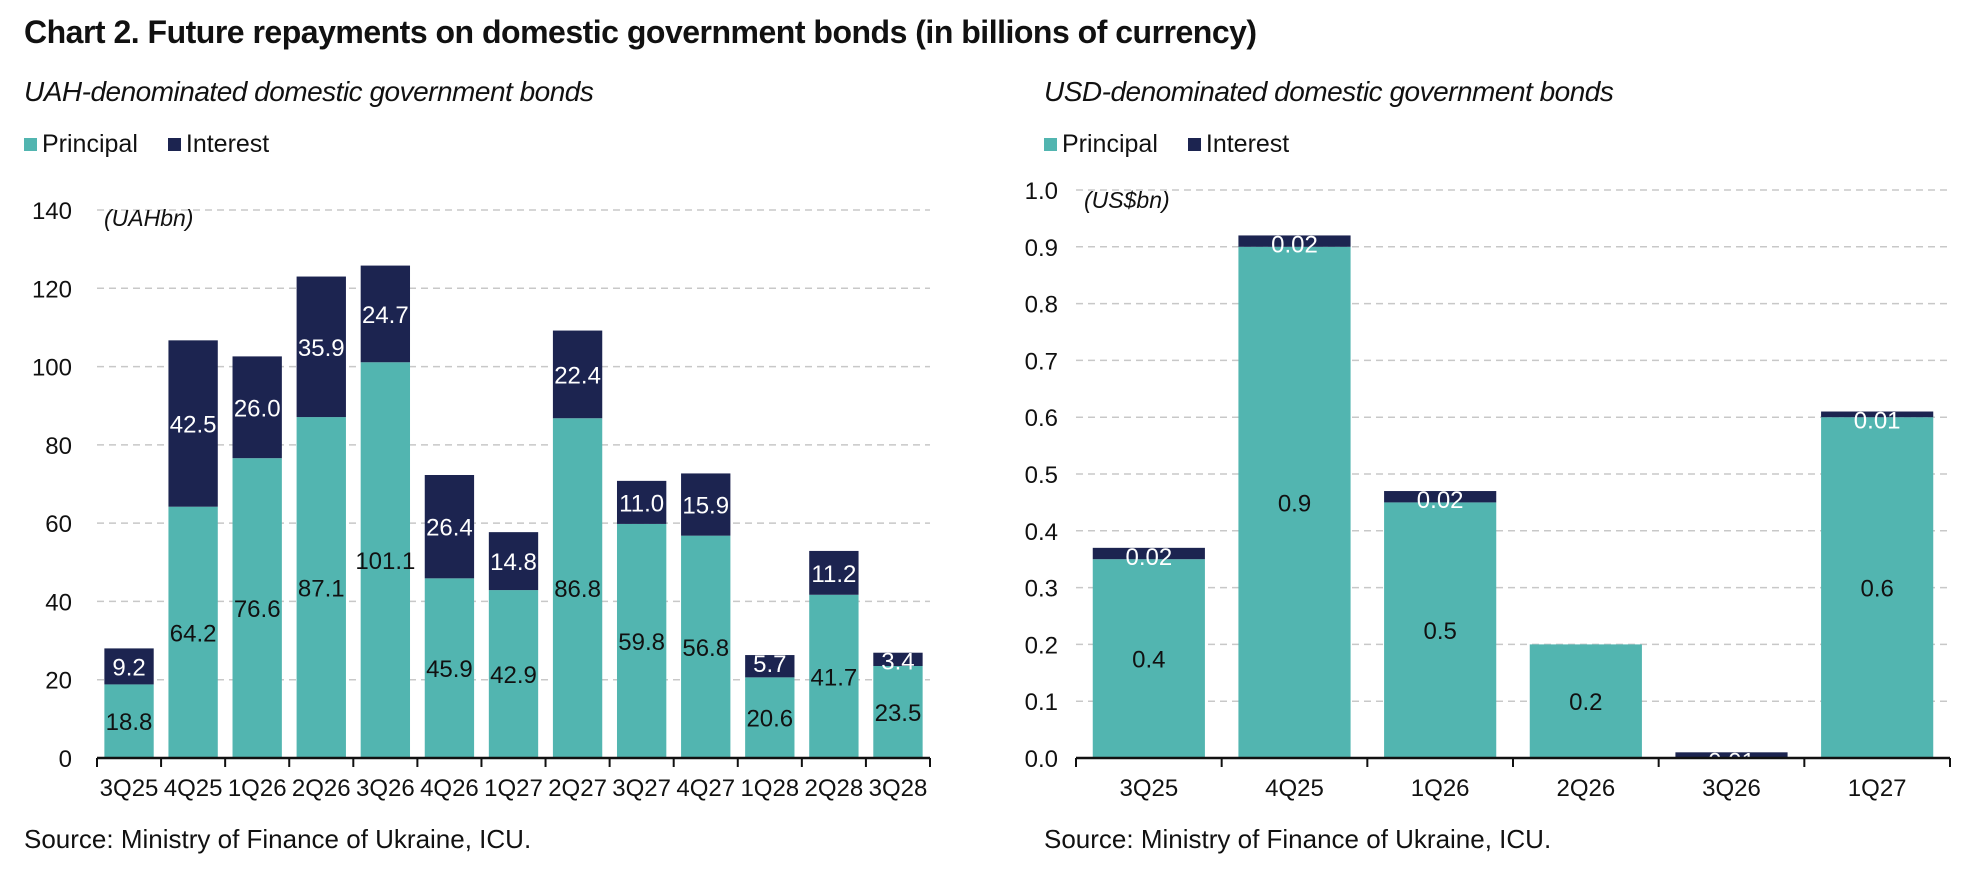  What do you see at coordinates (705, 788) in the screenshot?
I see `x-tick-label: 4Q27` at bounding box center [705, 788].